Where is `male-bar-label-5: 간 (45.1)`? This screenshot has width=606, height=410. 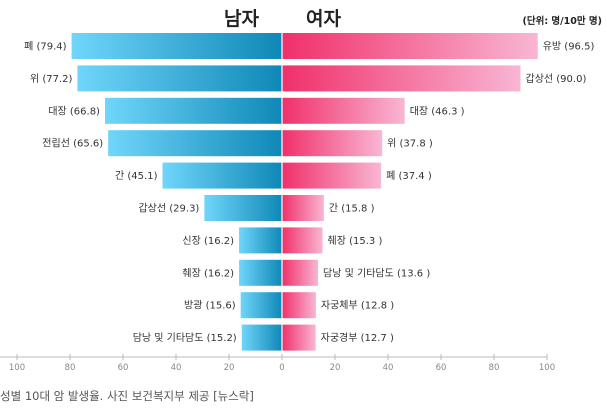 male-bar-label-5: 간 (45.1) is located at coordinates (136, 176).